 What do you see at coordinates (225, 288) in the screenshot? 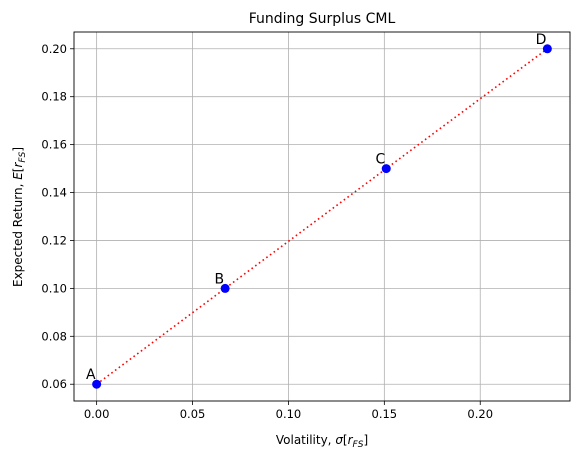
I see `data-point-b` at bounding box center [225, 288].